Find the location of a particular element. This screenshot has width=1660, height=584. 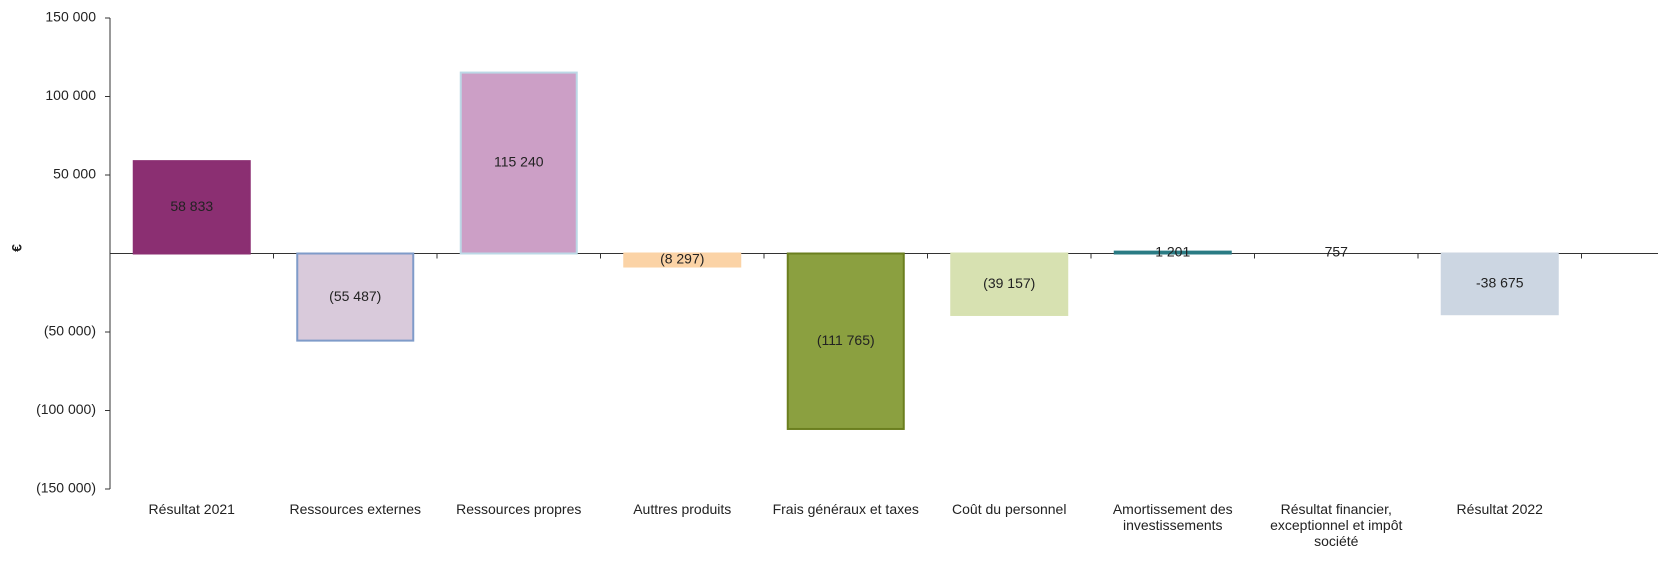

y-tick-label: 150 000 is located at coordinates (70, 17).